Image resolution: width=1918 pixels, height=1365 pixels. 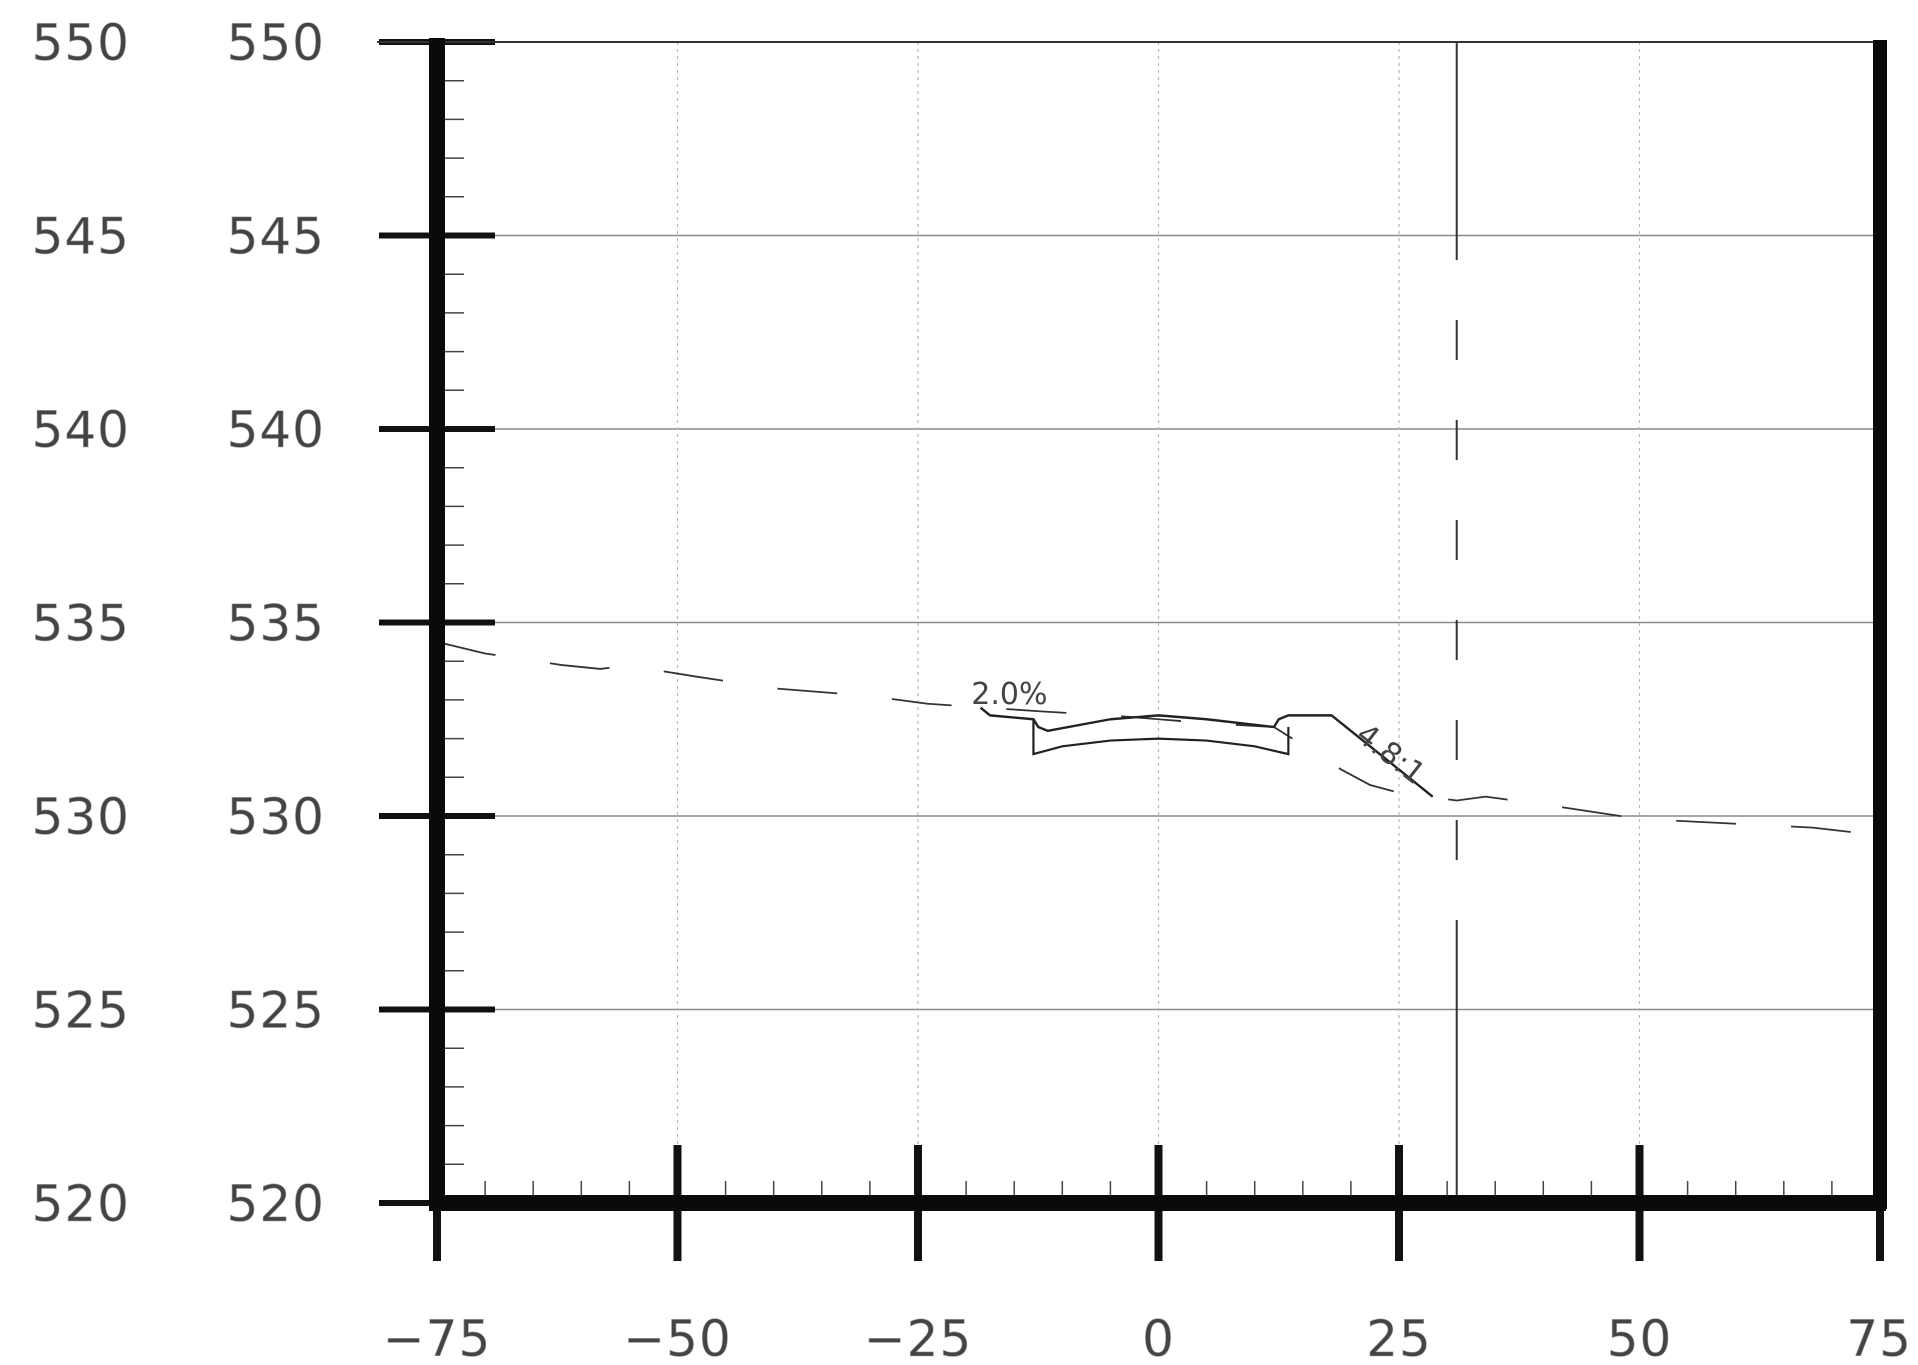 What do you see at coordinates (677, 1337) in the screenshot?
I see `x-tick-label: −50` at bounding box center [677, 1337].